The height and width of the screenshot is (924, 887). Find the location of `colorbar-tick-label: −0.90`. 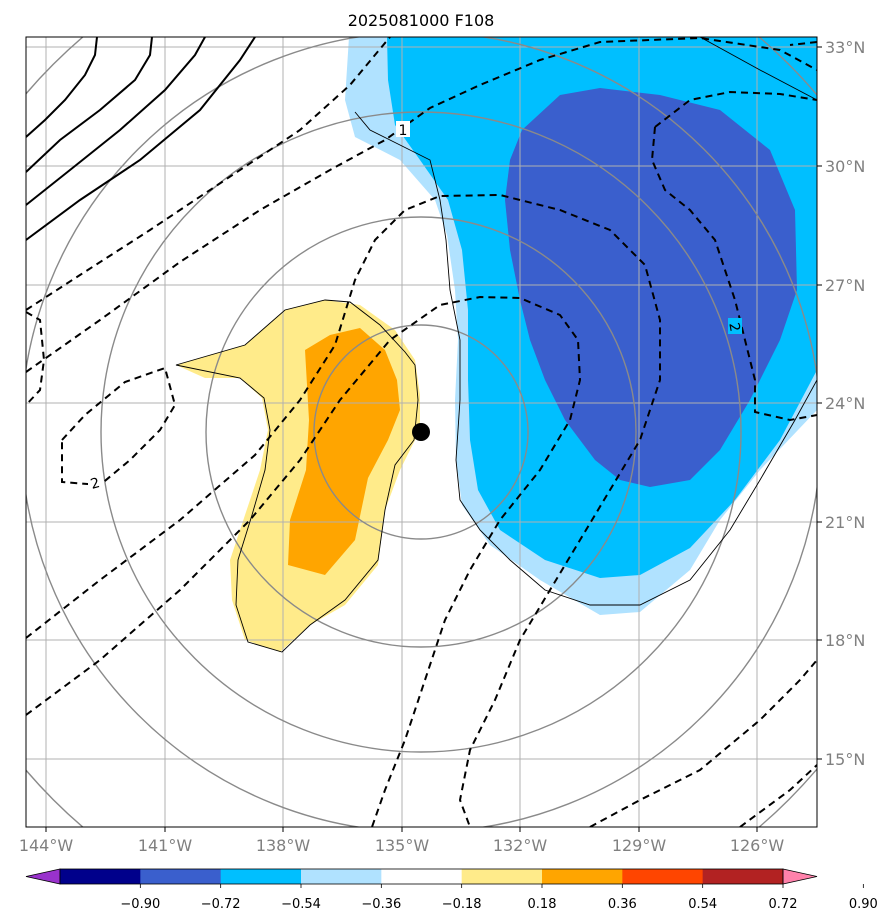

colorbar-tick-label: −0.90 is located at coordinates (140, 904).